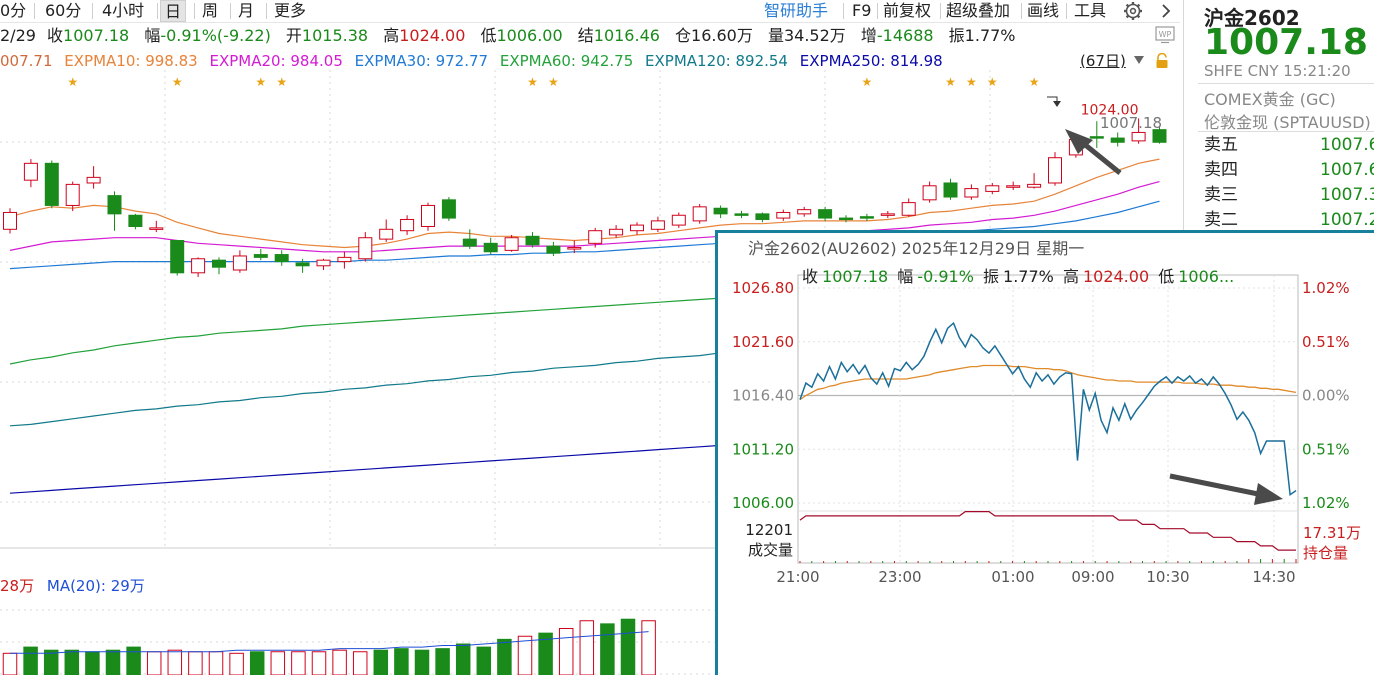 The image size is (1374, 675). Describe the element at coordinates (1289, 195) in the screenshot. I see `ask-row: 卖三 1007.3` at that location.